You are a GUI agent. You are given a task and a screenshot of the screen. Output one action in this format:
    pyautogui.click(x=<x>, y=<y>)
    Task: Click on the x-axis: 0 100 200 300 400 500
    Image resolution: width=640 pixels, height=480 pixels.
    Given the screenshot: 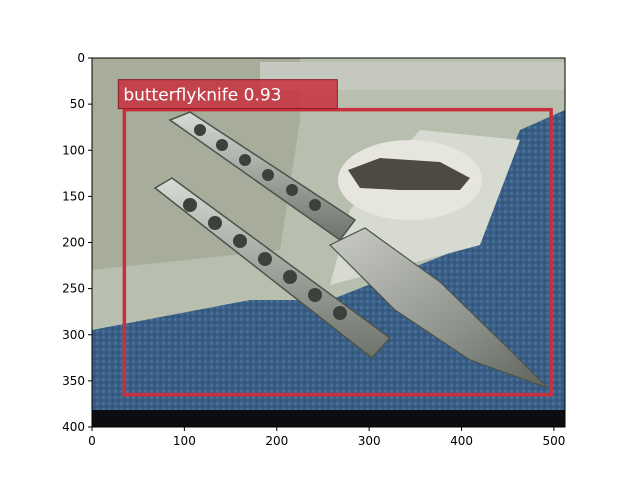 What is the action you would take?
    pyautogui.click(x=326, y=437)
    